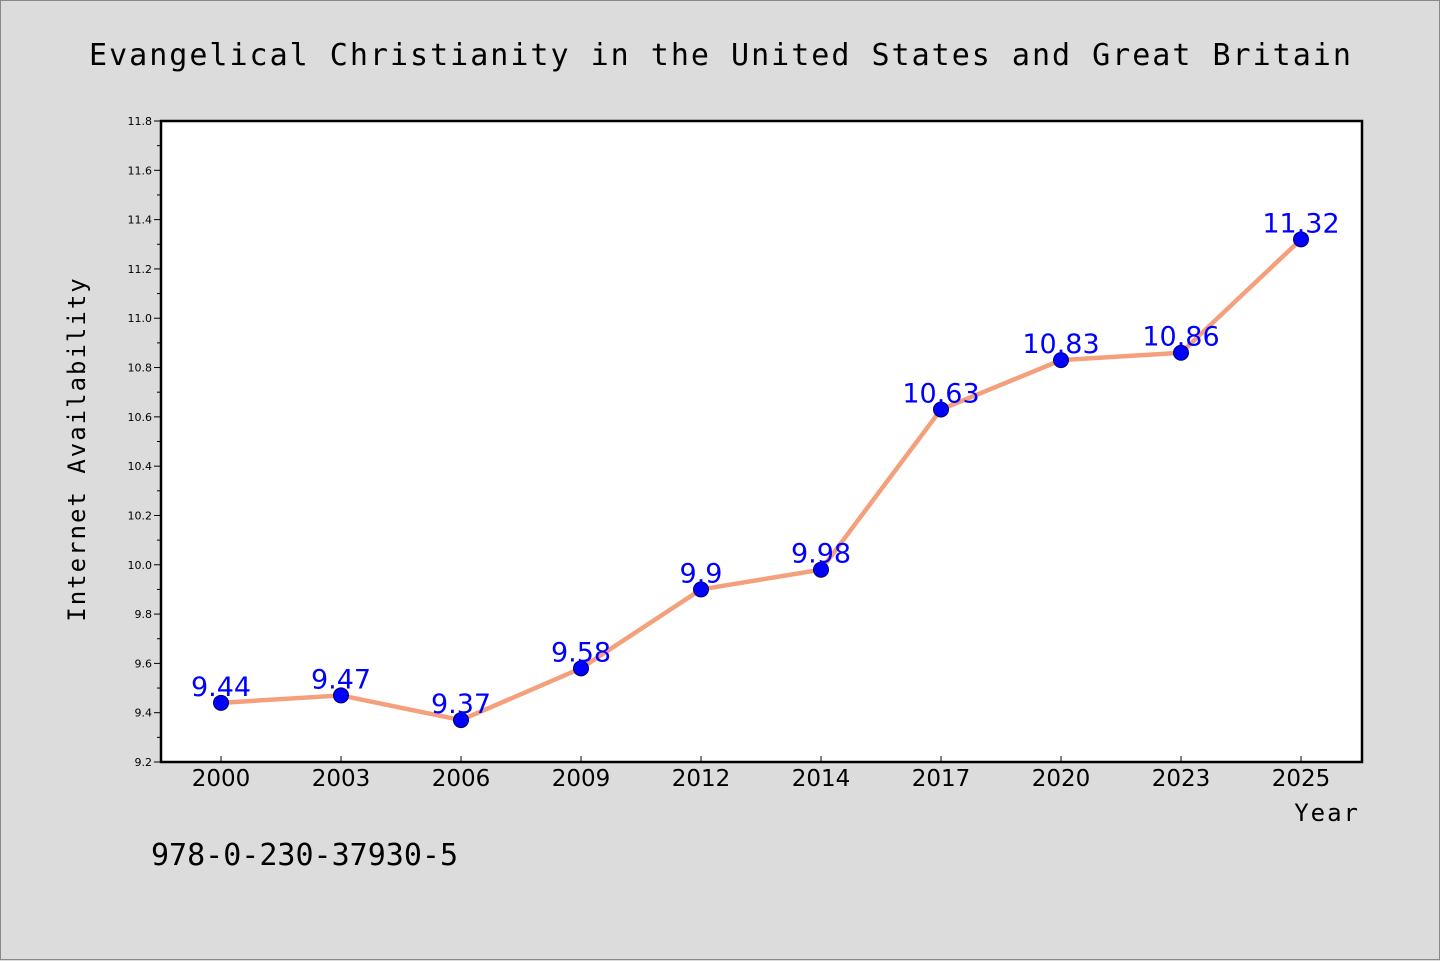  I want to click on x-tick-label: 2014, so click(821, 779).